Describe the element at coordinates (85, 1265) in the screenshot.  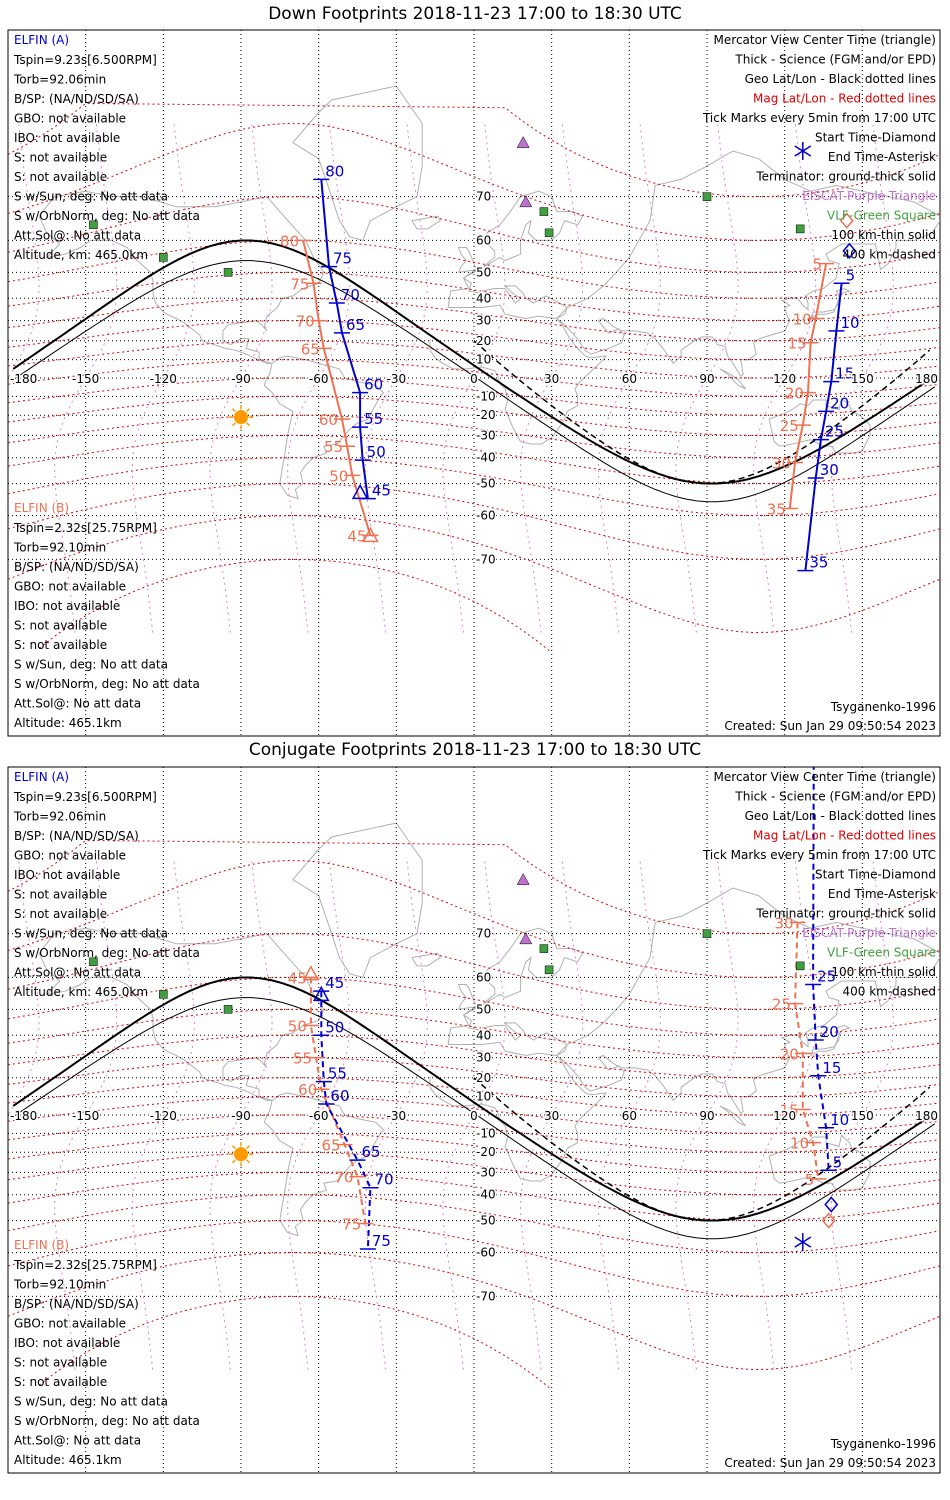
I see `elfin-b-info-line: Tspin=2.32s[25.75RPM]` at that location.